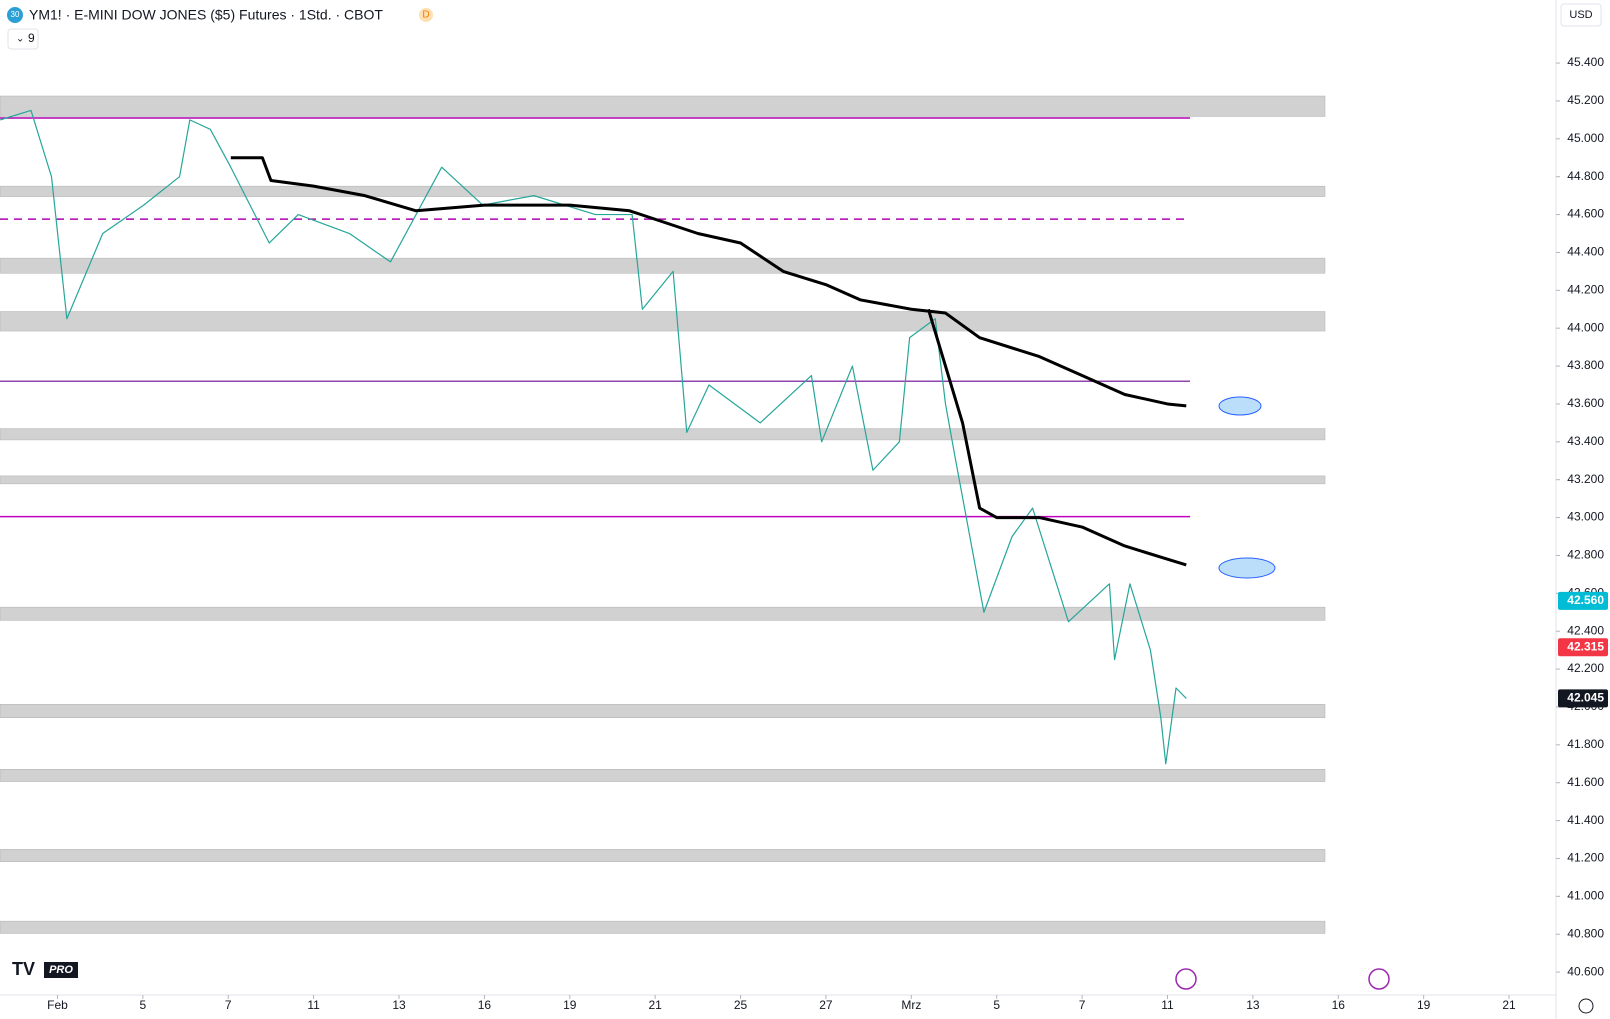  What do you see at coordinates (1585, 517) in the screenshot?
I see `y-tick-label: 43.000` at bounding box center [1585, 517].